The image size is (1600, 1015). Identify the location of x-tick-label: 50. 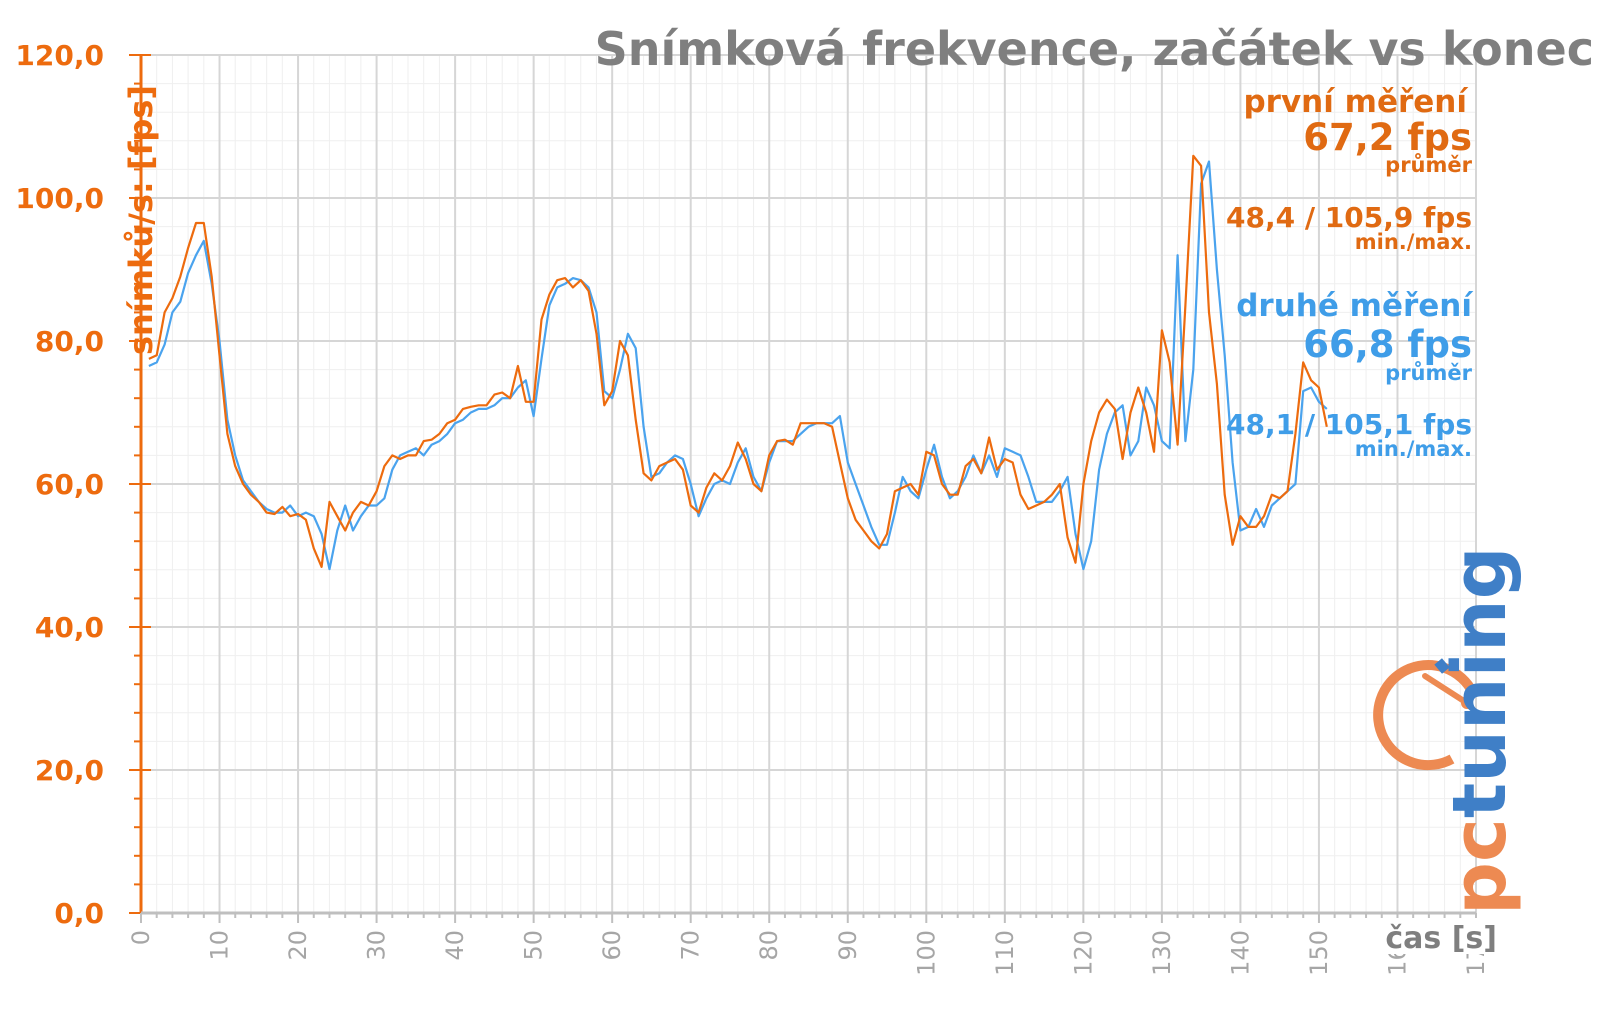
(534, 945).